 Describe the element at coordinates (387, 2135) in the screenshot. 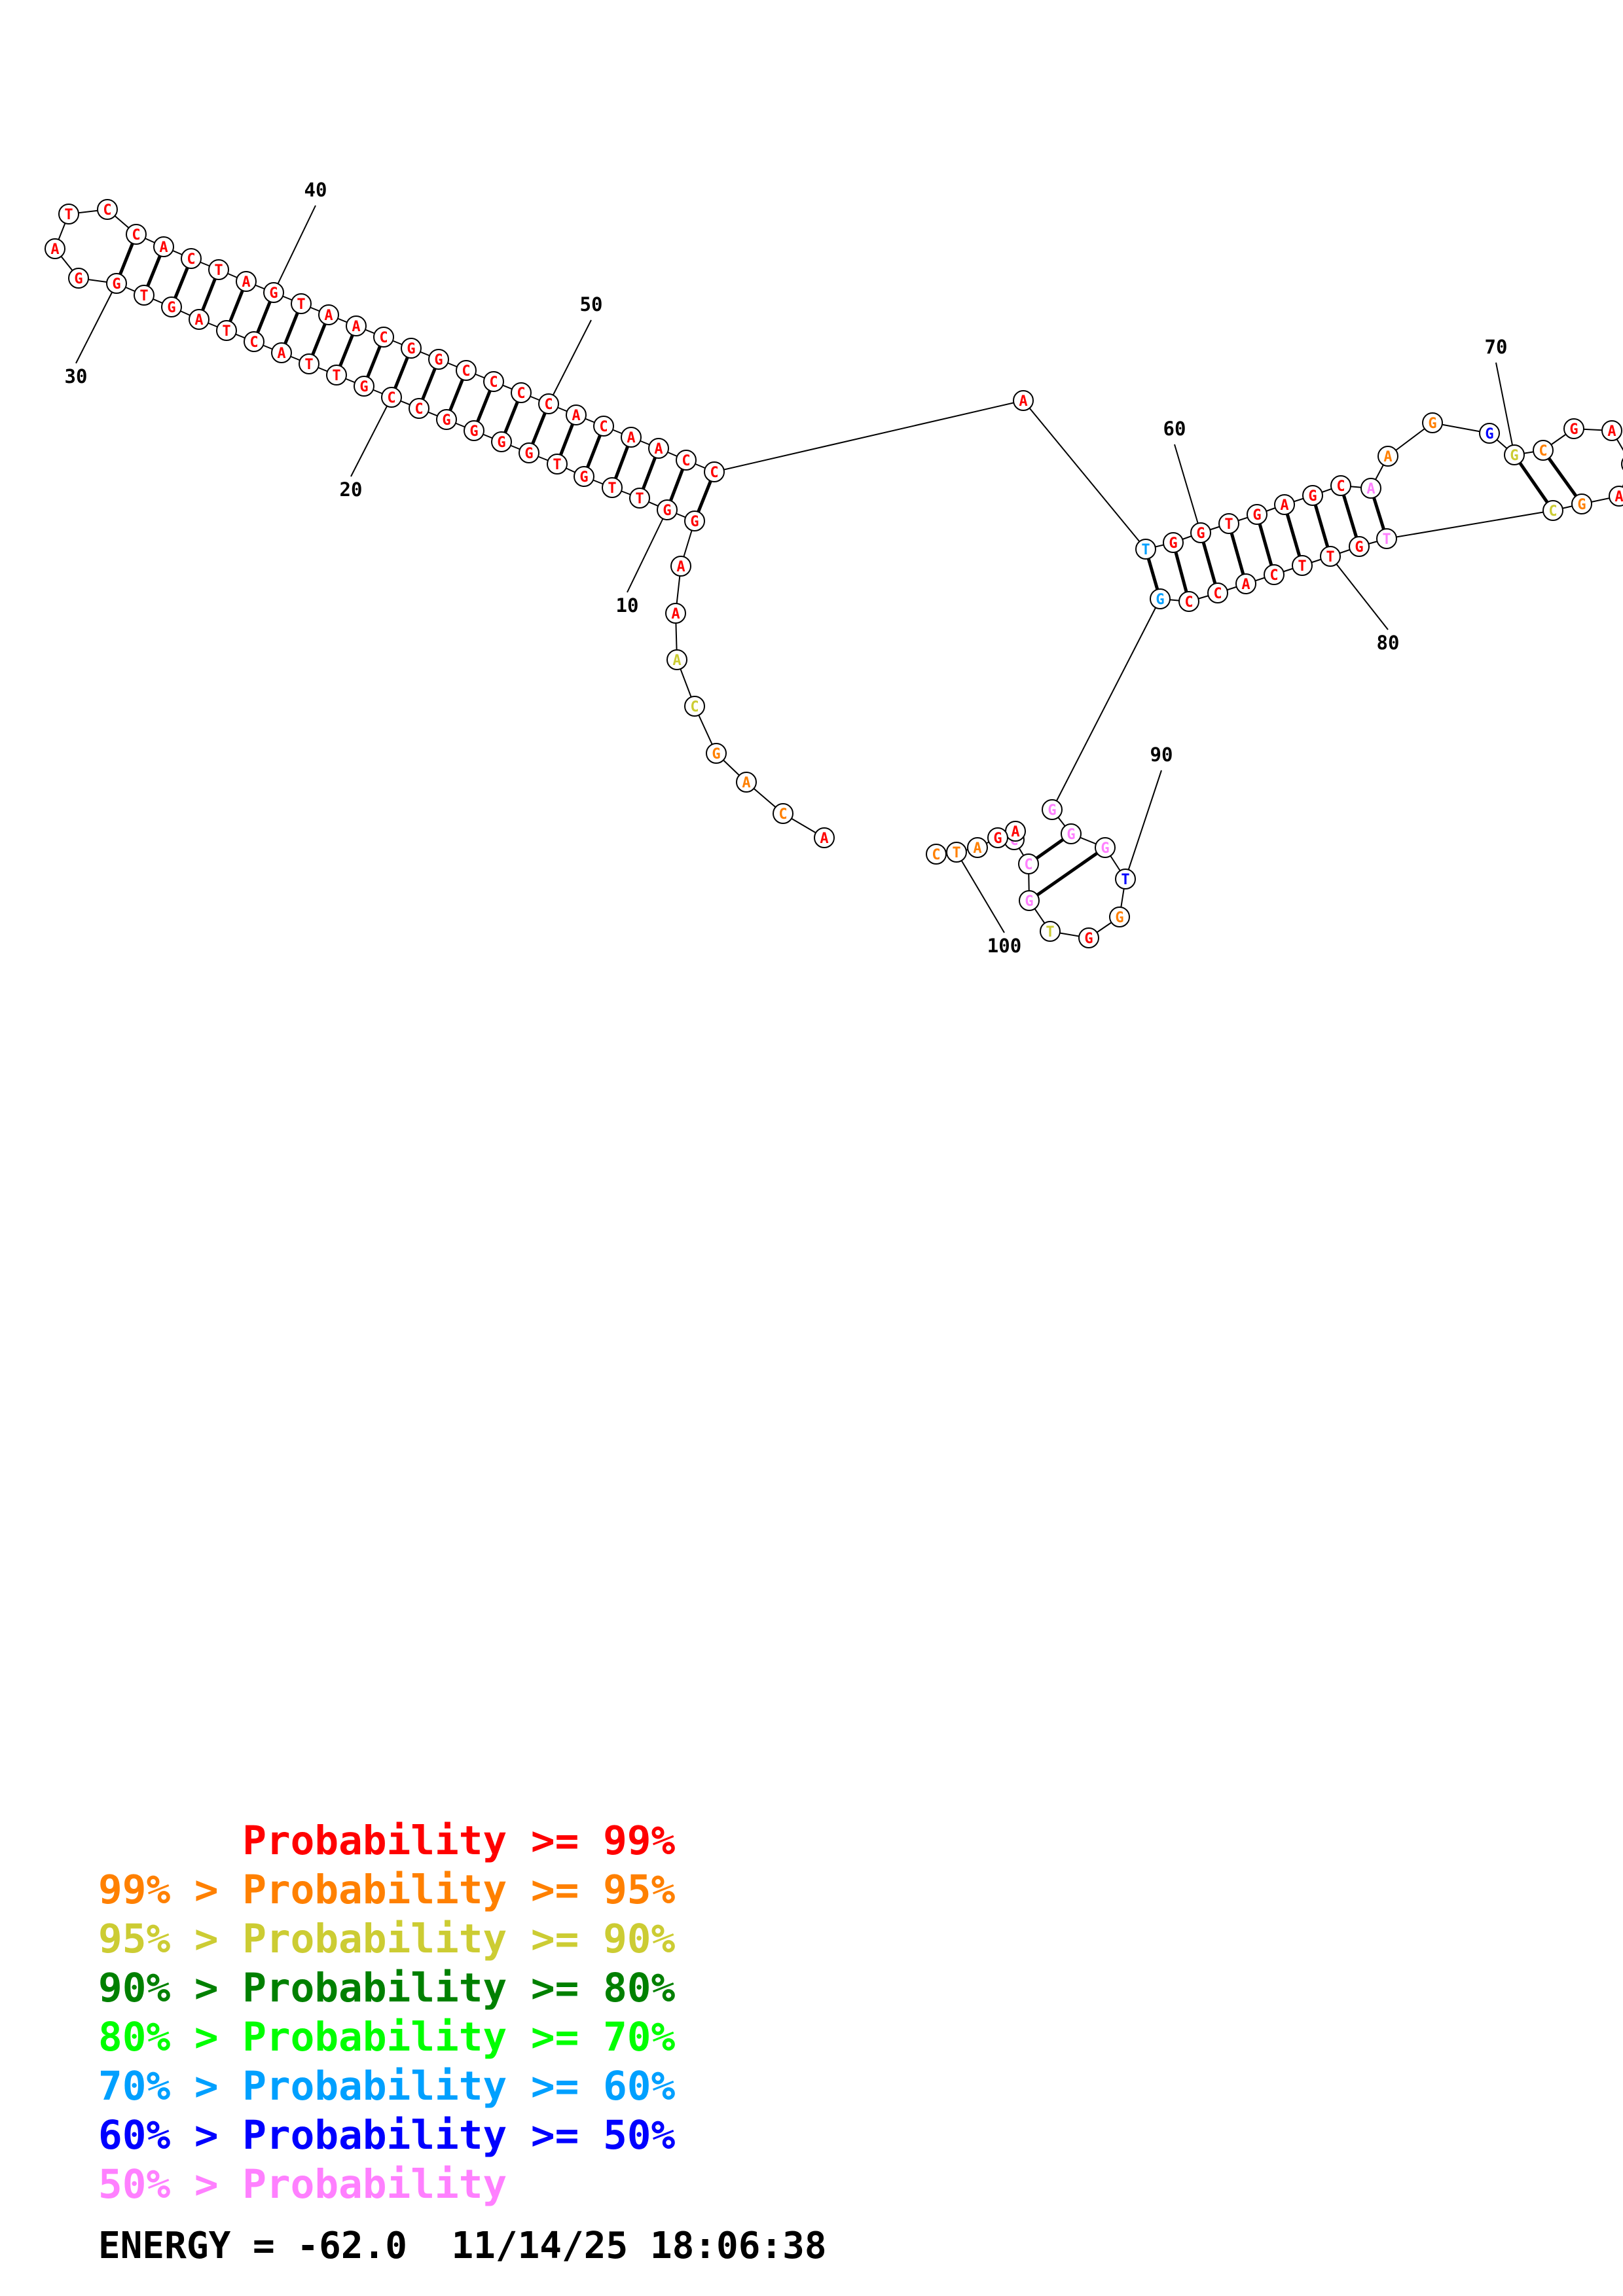

I see `legend-entry: 60% > Probability >= 50%` at that location.